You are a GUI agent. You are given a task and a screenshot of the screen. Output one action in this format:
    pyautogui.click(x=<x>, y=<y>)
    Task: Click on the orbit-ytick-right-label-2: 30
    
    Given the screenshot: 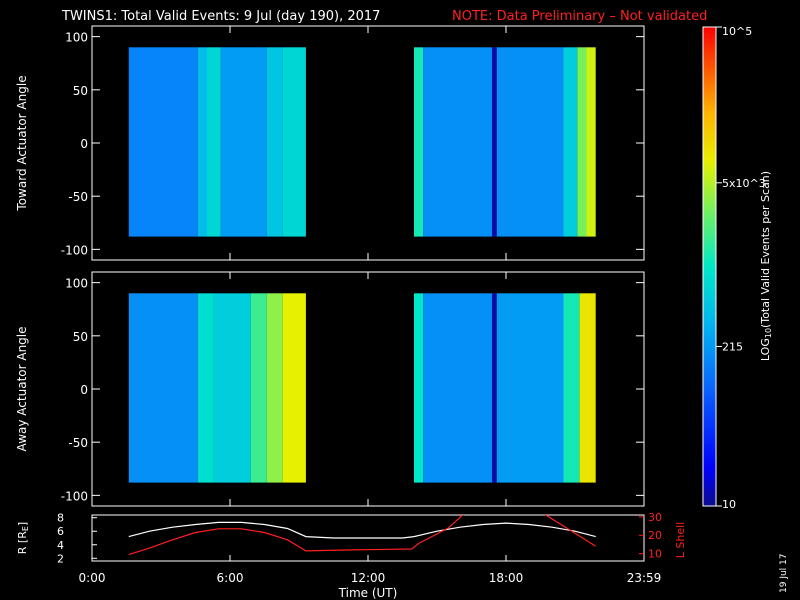 What is the action you would take?
    pyautogui.click(x=655, y=517)
    